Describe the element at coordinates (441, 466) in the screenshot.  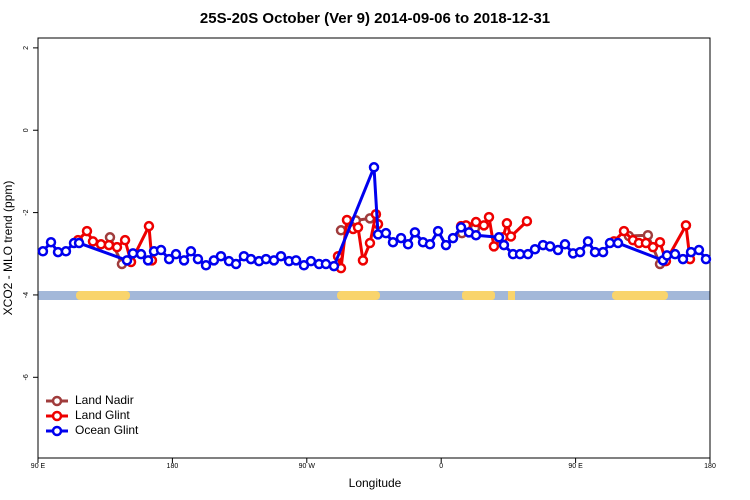
I see `x-tick-label: 0` at that location.